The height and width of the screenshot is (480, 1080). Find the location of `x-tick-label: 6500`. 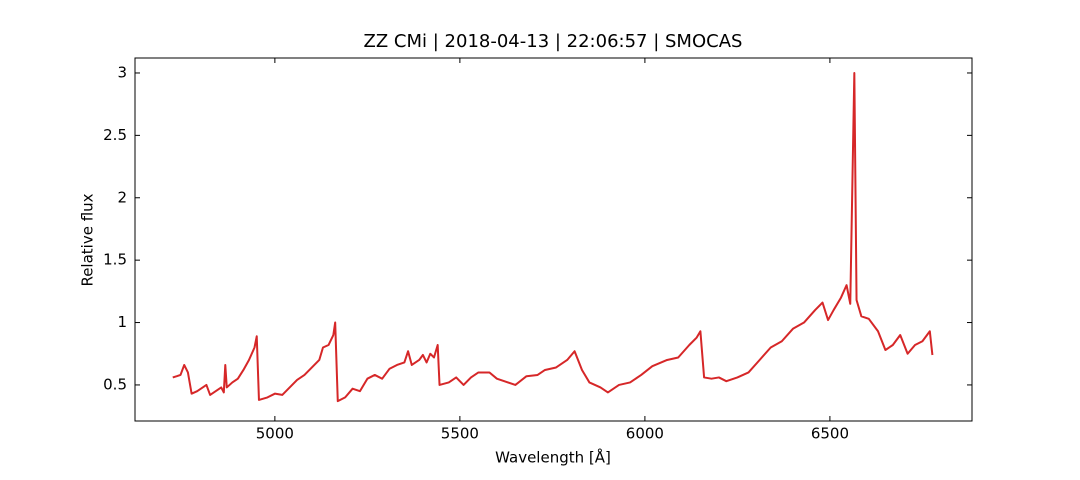

x-tick-label: 6500 is located at coordinates (830, 434).